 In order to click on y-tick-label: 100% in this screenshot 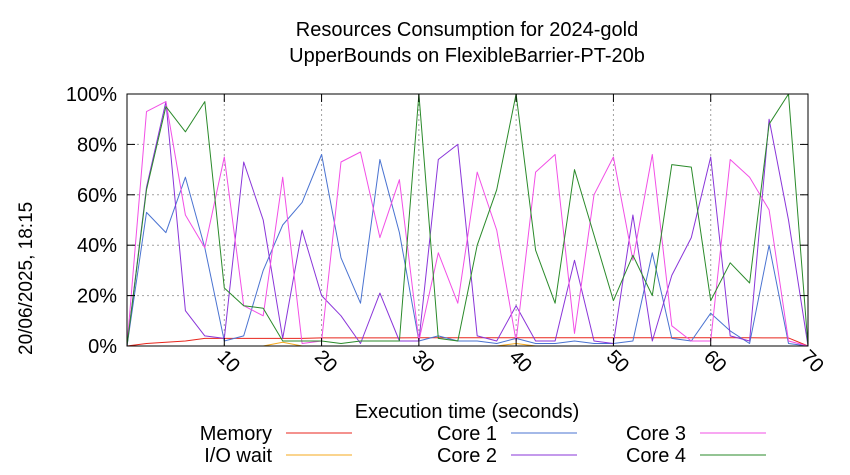, I will do `click(91, 95)`.